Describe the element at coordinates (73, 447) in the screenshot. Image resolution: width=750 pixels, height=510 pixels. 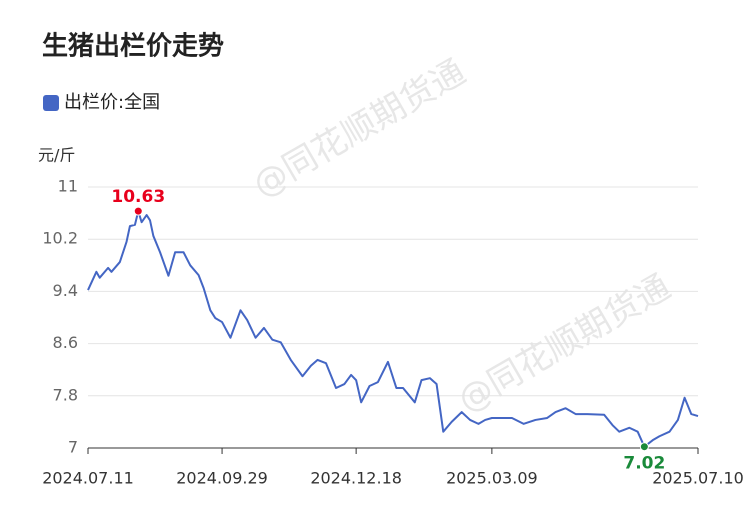
I see `y-tick-label: 7` at that location.